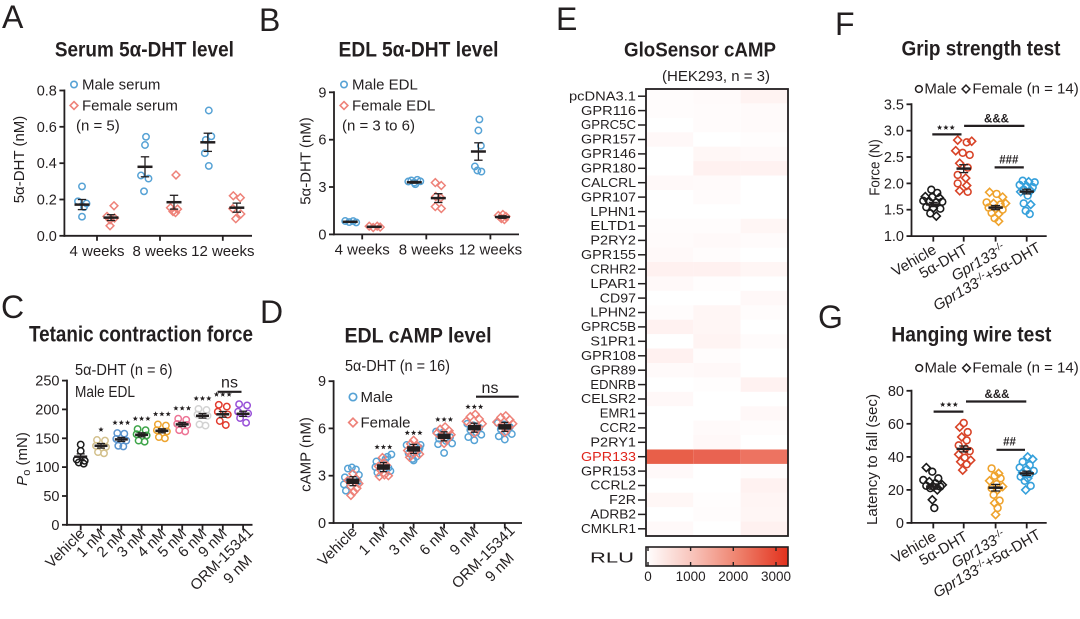 The image size is (1080, 619). I want to click on svg-text: Latency to fall (sec), so click(872, 459).